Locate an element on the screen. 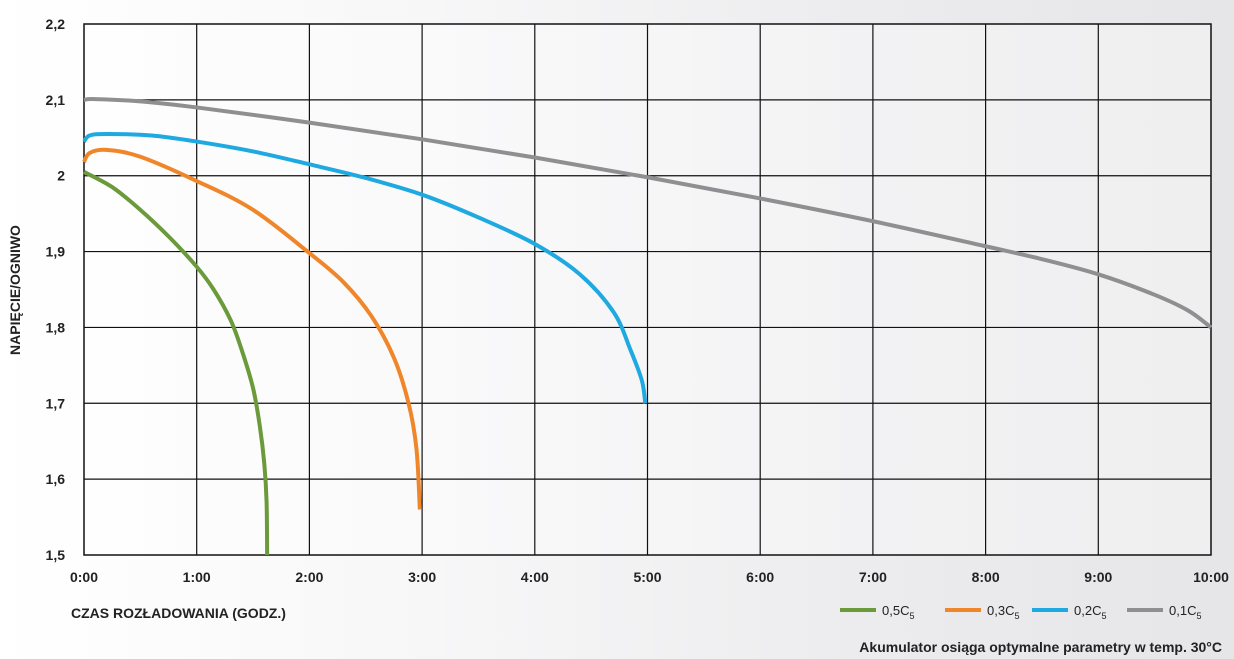 The image size is (1234, 659). chart-legend: 0,5C5 0,3C5 0,2C5 0,1C5 is located at coordinates (1020, 612).